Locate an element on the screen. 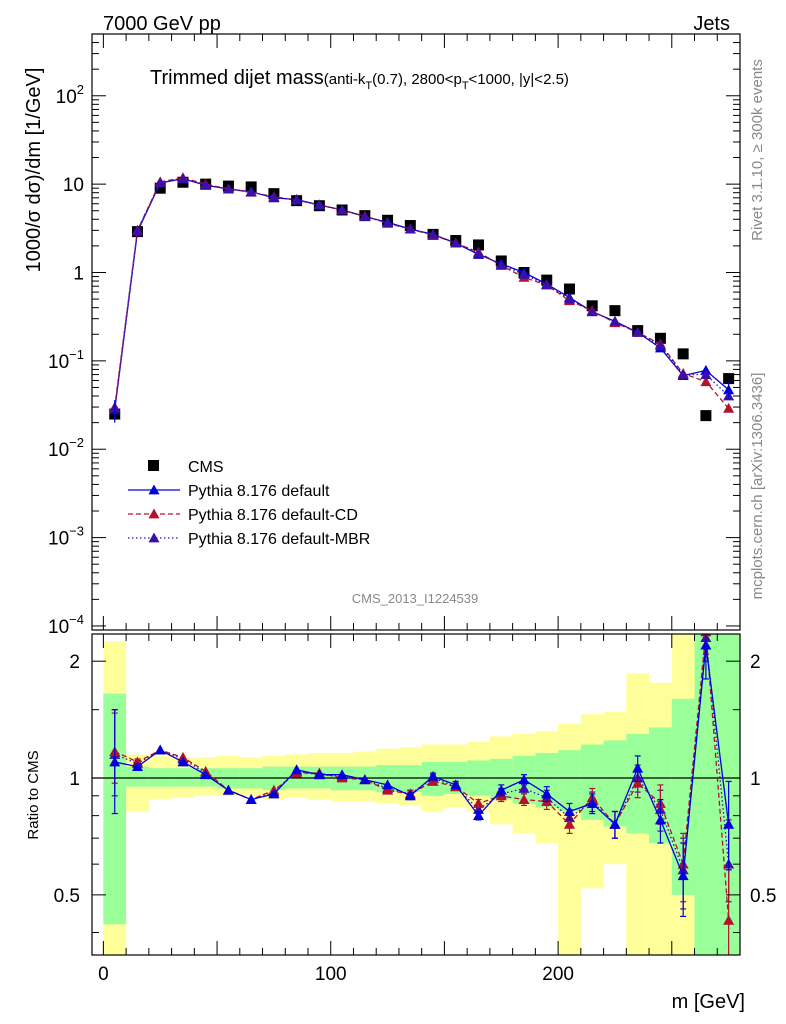 This screenshot has height=1024, width=786. ratio-xtick-label: 200 is located at coordinates (558, 974).